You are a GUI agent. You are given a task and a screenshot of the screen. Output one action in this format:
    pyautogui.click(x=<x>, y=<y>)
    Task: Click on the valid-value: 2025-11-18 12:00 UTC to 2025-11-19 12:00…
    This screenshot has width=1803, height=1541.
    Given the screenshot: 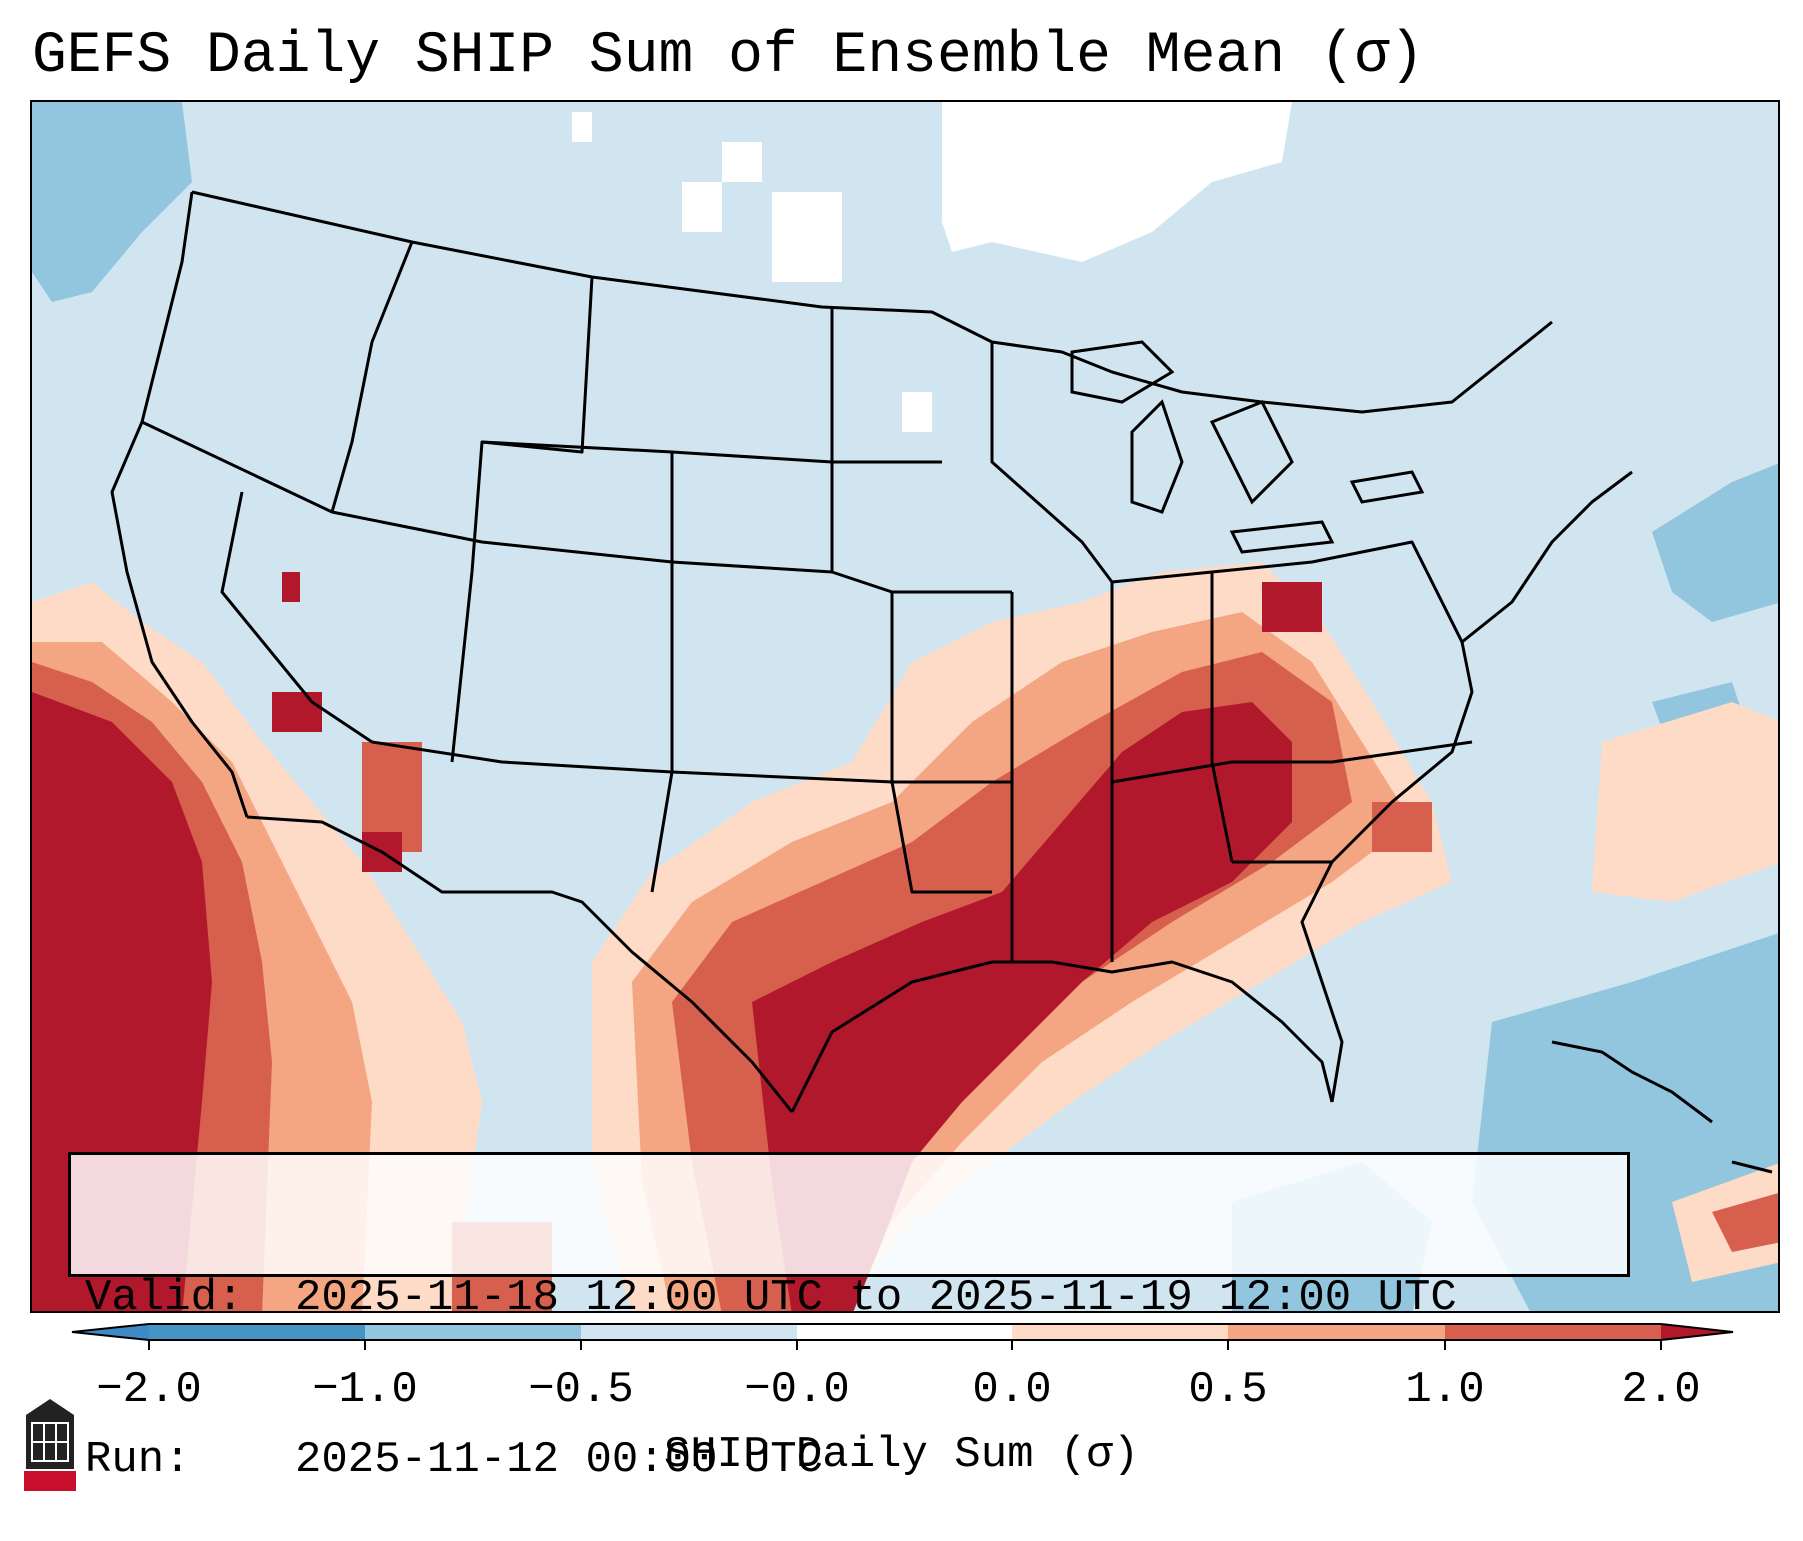 What is the action you would take?
    pyautogui.click(x=876, y=1298)
    